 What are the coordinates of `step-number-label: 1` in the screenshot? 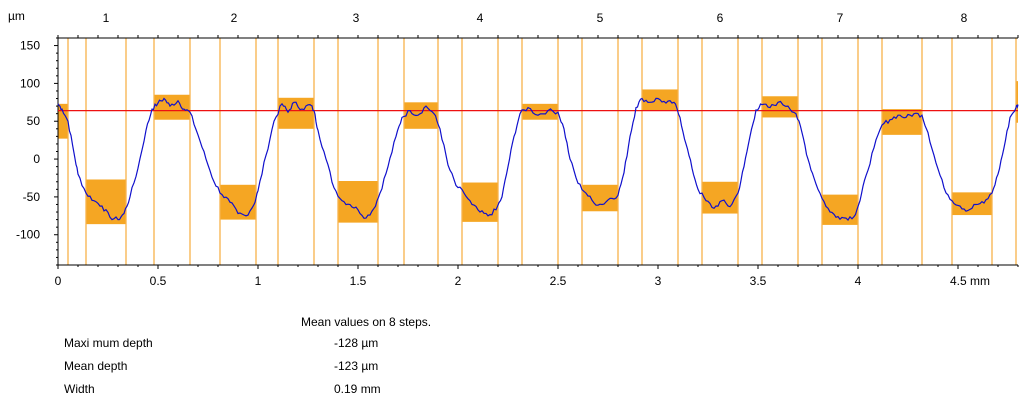 It's located at (106, 18).